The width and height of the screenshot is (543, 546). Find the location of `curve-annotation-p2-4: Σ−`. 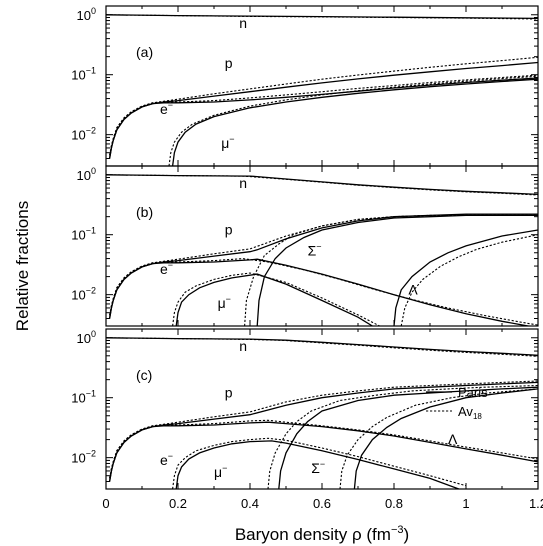

curve-annotation-p2-4: Σ− is located at coordinates (318, 467).